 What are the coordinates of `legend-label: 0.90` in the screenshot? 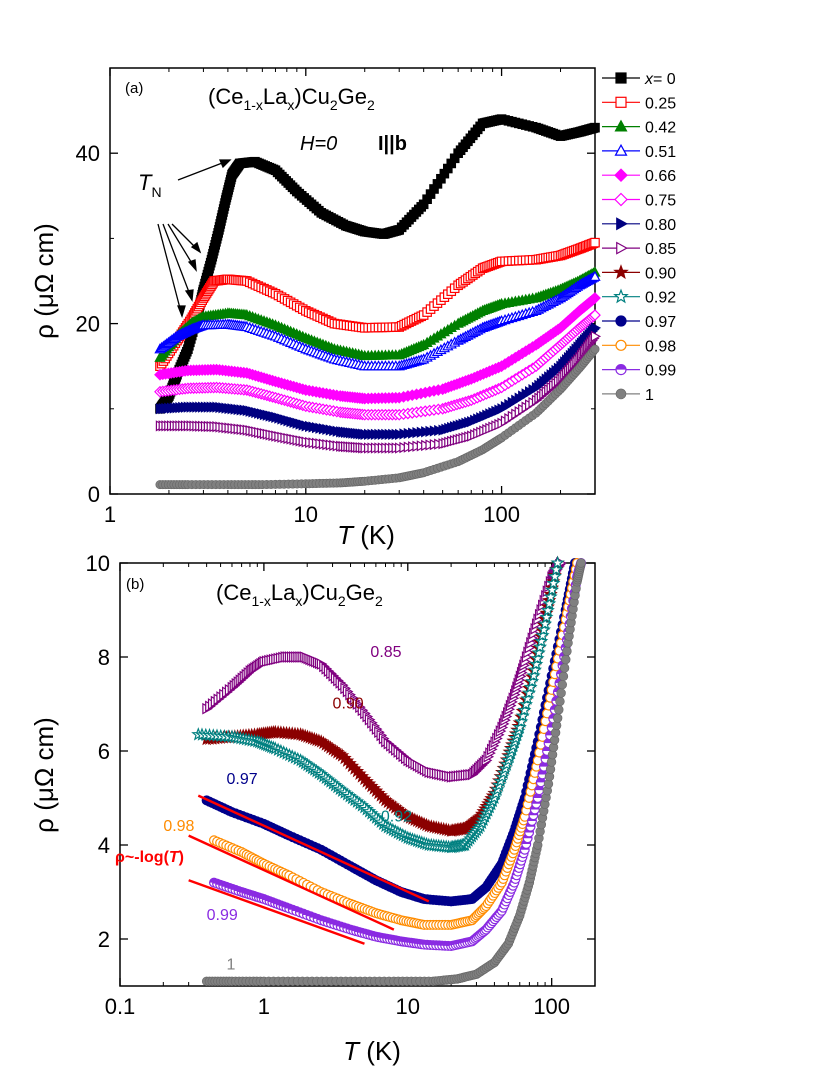 It's located at (660, 273).